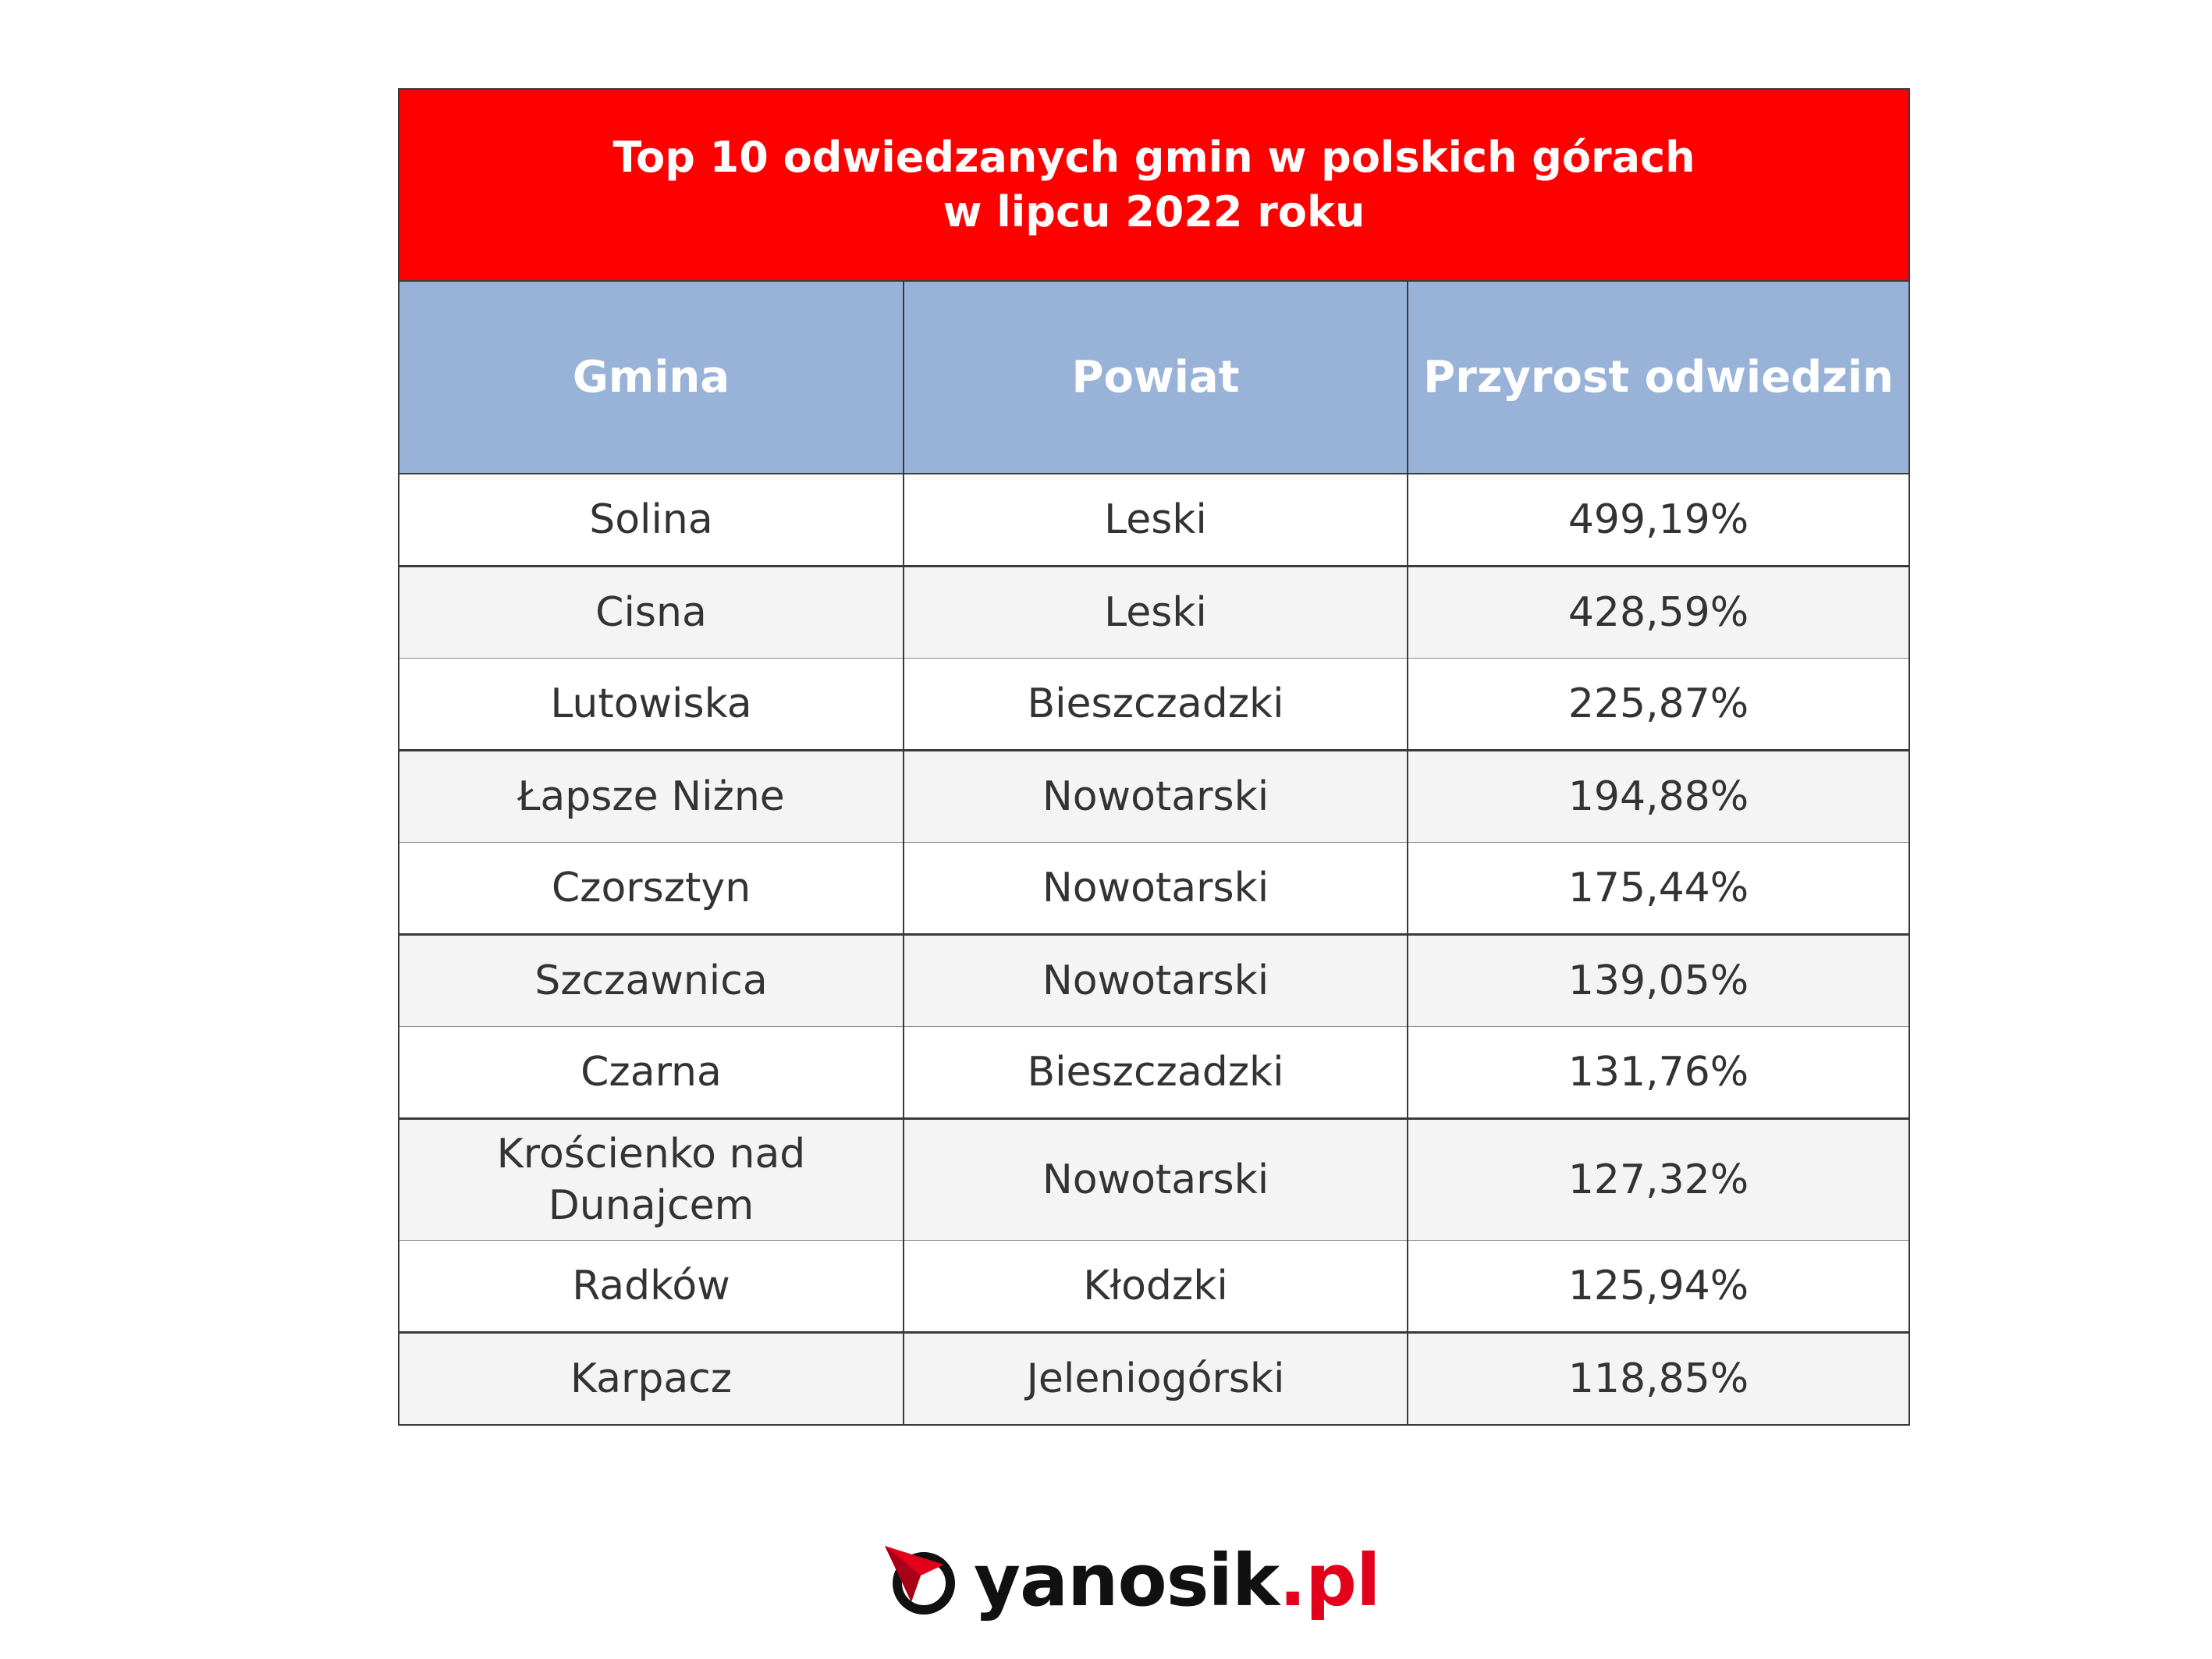 Image resolution: width=2212 pixels, height=1659 pixels. I want to click on table-title-line-2: w lipcu 2022 roku, so click(1154, 211).